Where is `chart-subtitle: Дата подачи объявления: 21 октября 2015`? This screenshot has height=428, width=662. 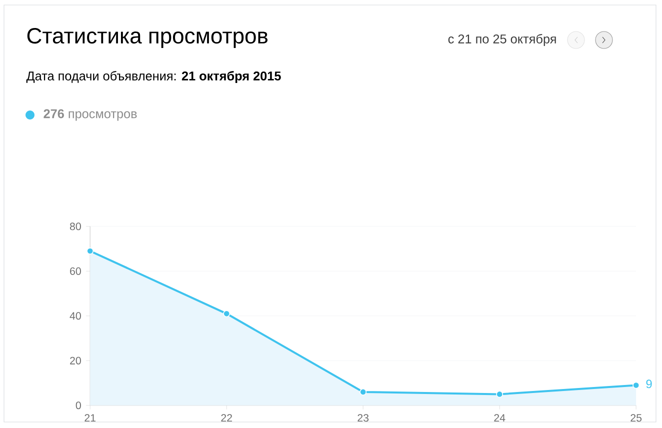 chart-subtitle: Дата подачи объявления: 21 октября 2015 is located at coordinates (153, 77).